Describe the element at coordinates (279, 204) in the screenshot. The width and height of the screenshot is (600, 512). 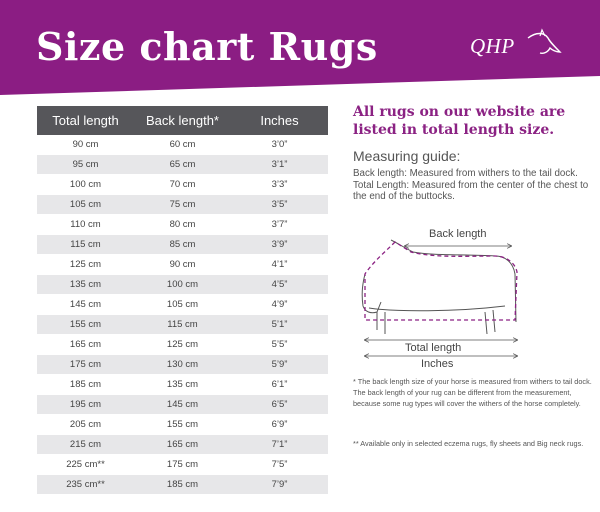
I see `inches-cell: 3’5”` at that location.